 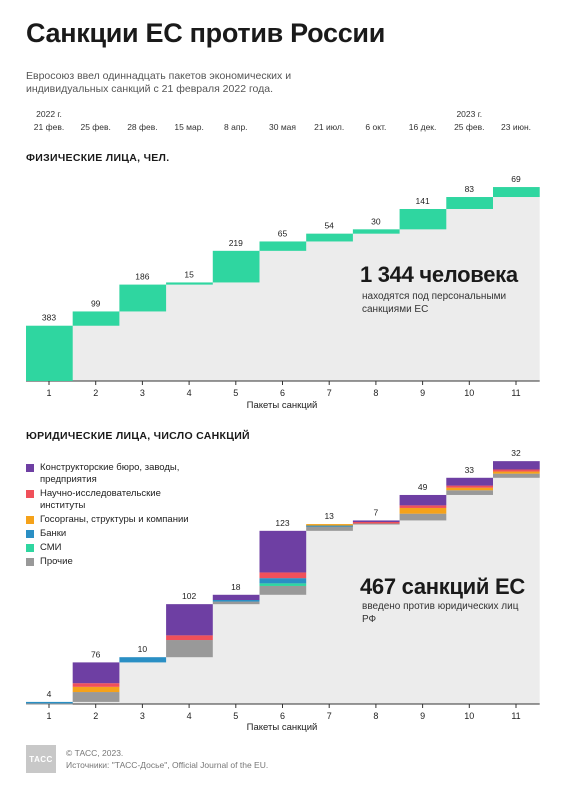 What do you see at coordinates (516, 453) in the screenshot?
I see `data-label: 32` at bounding box center [516, 453].